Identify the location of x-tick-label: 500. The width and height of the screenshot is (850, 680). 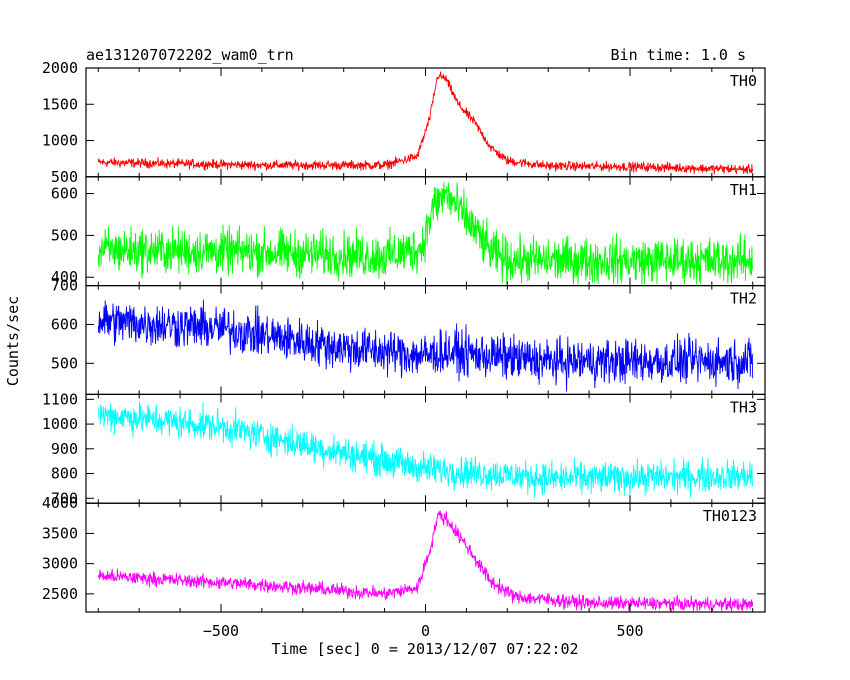
(629, 631).